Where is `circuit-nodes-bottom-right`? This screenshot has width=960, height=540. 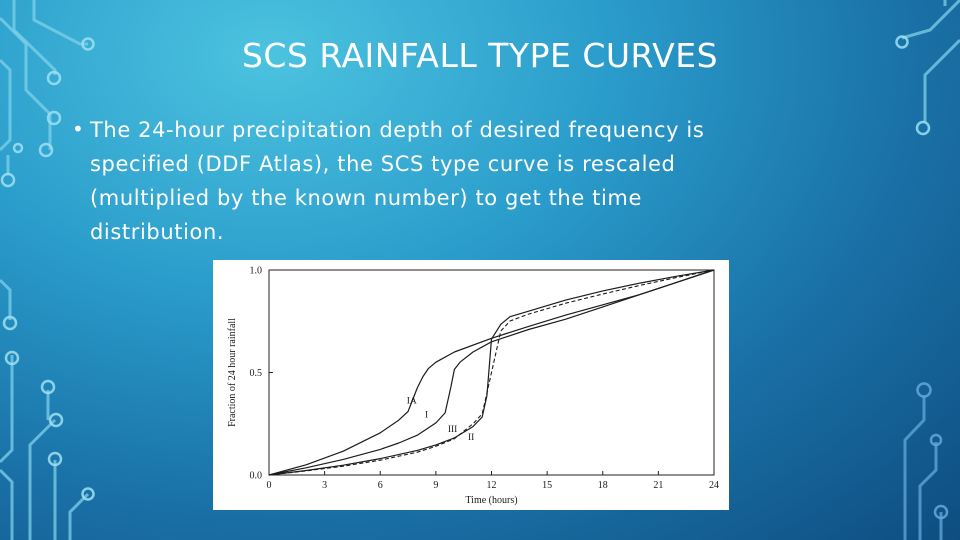
circuit-nodes-bottom-right is located at coordinates (932, 451).